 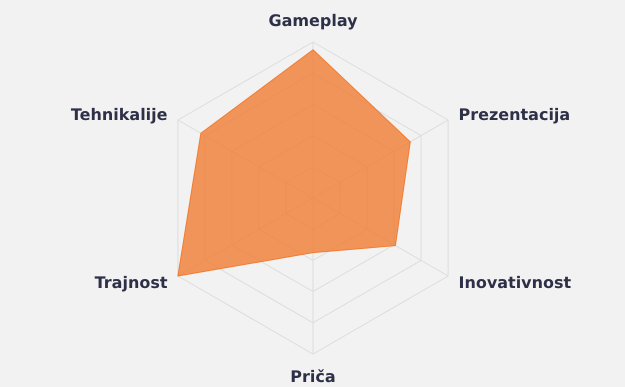 What do you see at coordinates (313, 376) in the screenshot?
I see `spoke-label: Priča` at bounding box center [313, 376].